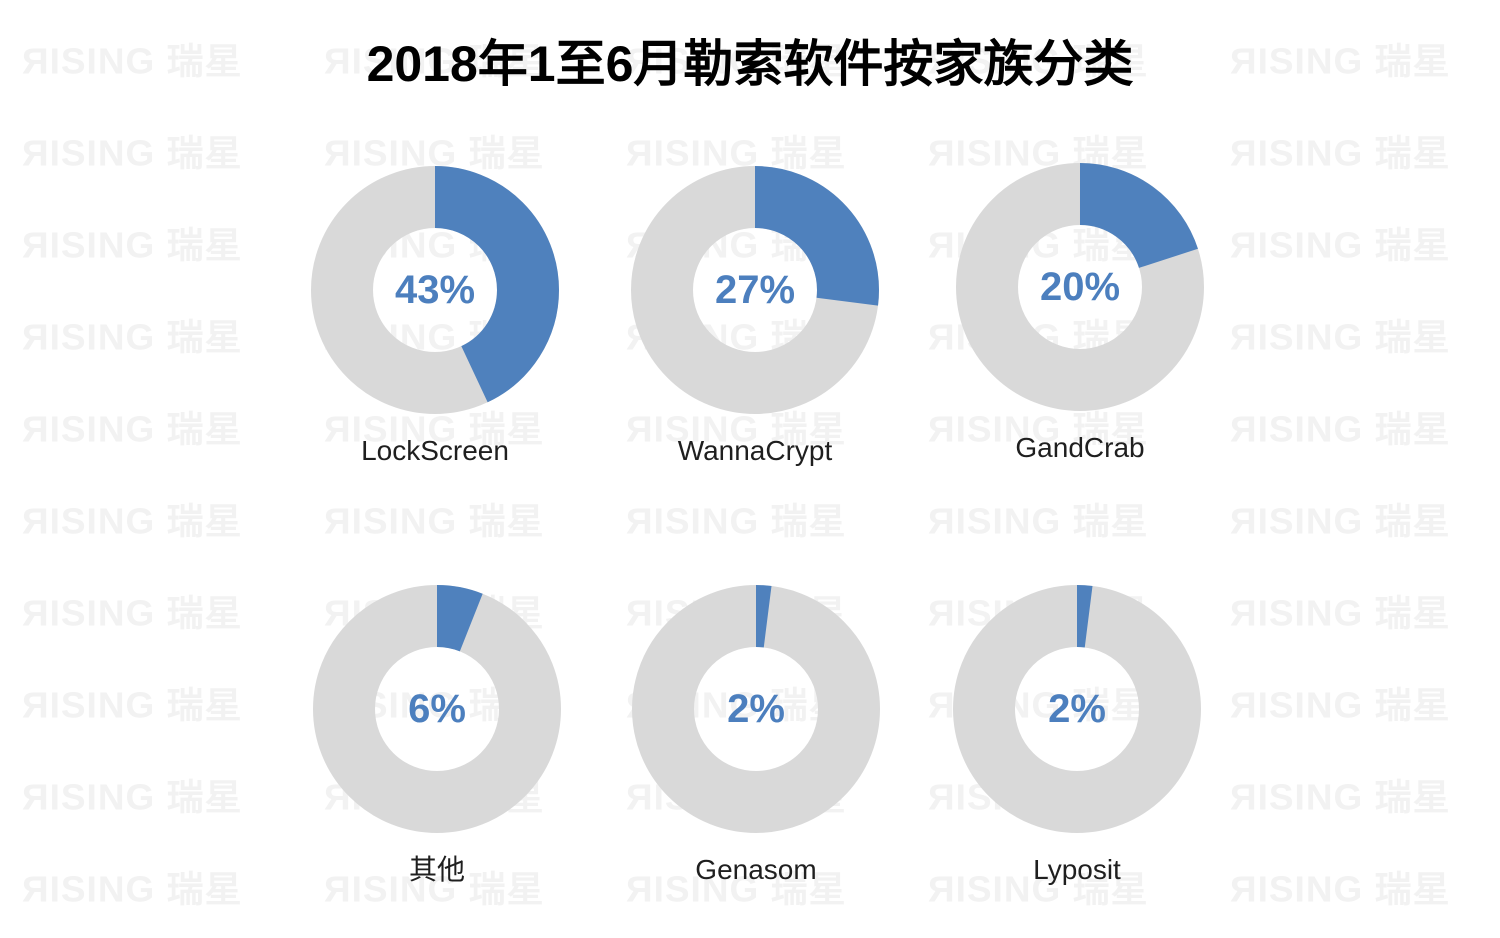 The height and width of the screenshot is (938, 1500). Describe the element at coordinates (435, 450) in the screenshot. I see `donut-category-label: LockScreen` at that location.